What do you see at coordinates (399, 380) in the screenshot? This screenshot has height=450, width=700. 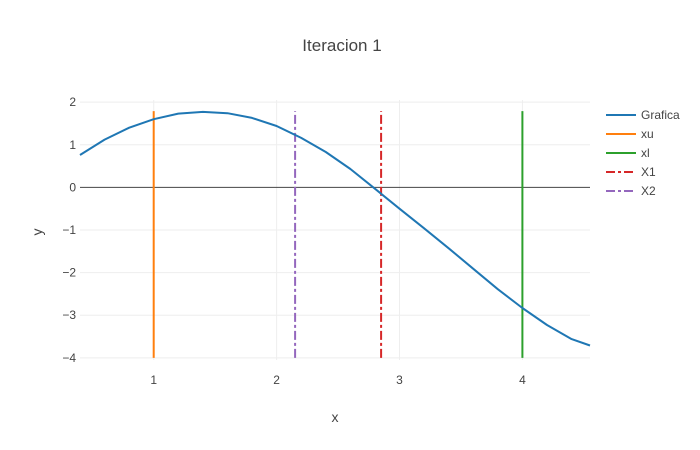 I see `x-tick-label: 3` at bounding box center [399, 380].